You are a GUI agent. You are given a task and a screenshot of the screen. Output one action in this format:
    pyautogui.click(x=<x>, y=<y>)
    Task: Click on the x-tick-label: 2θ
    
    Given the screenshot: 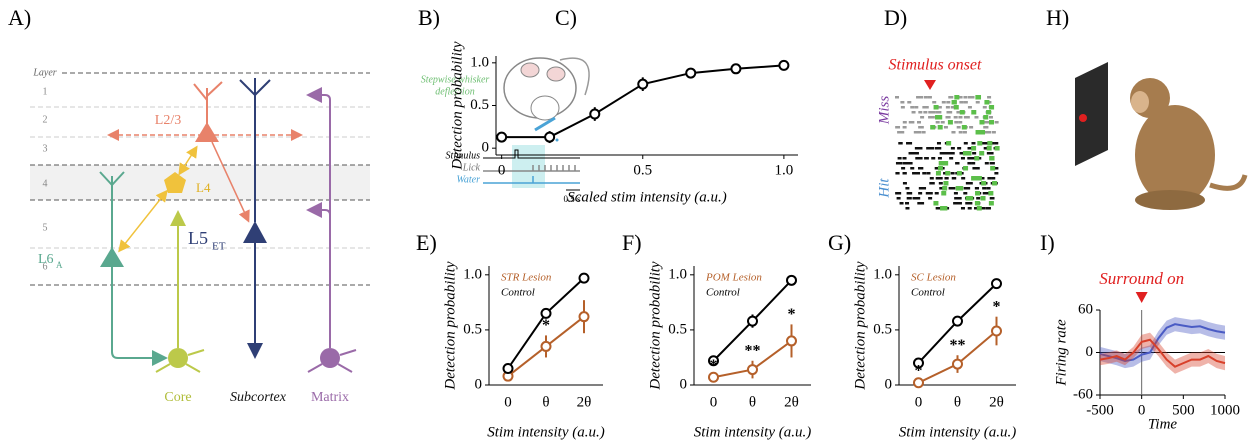 What is the action you would take?
    pyautogui.click(x=791, y=402)
    